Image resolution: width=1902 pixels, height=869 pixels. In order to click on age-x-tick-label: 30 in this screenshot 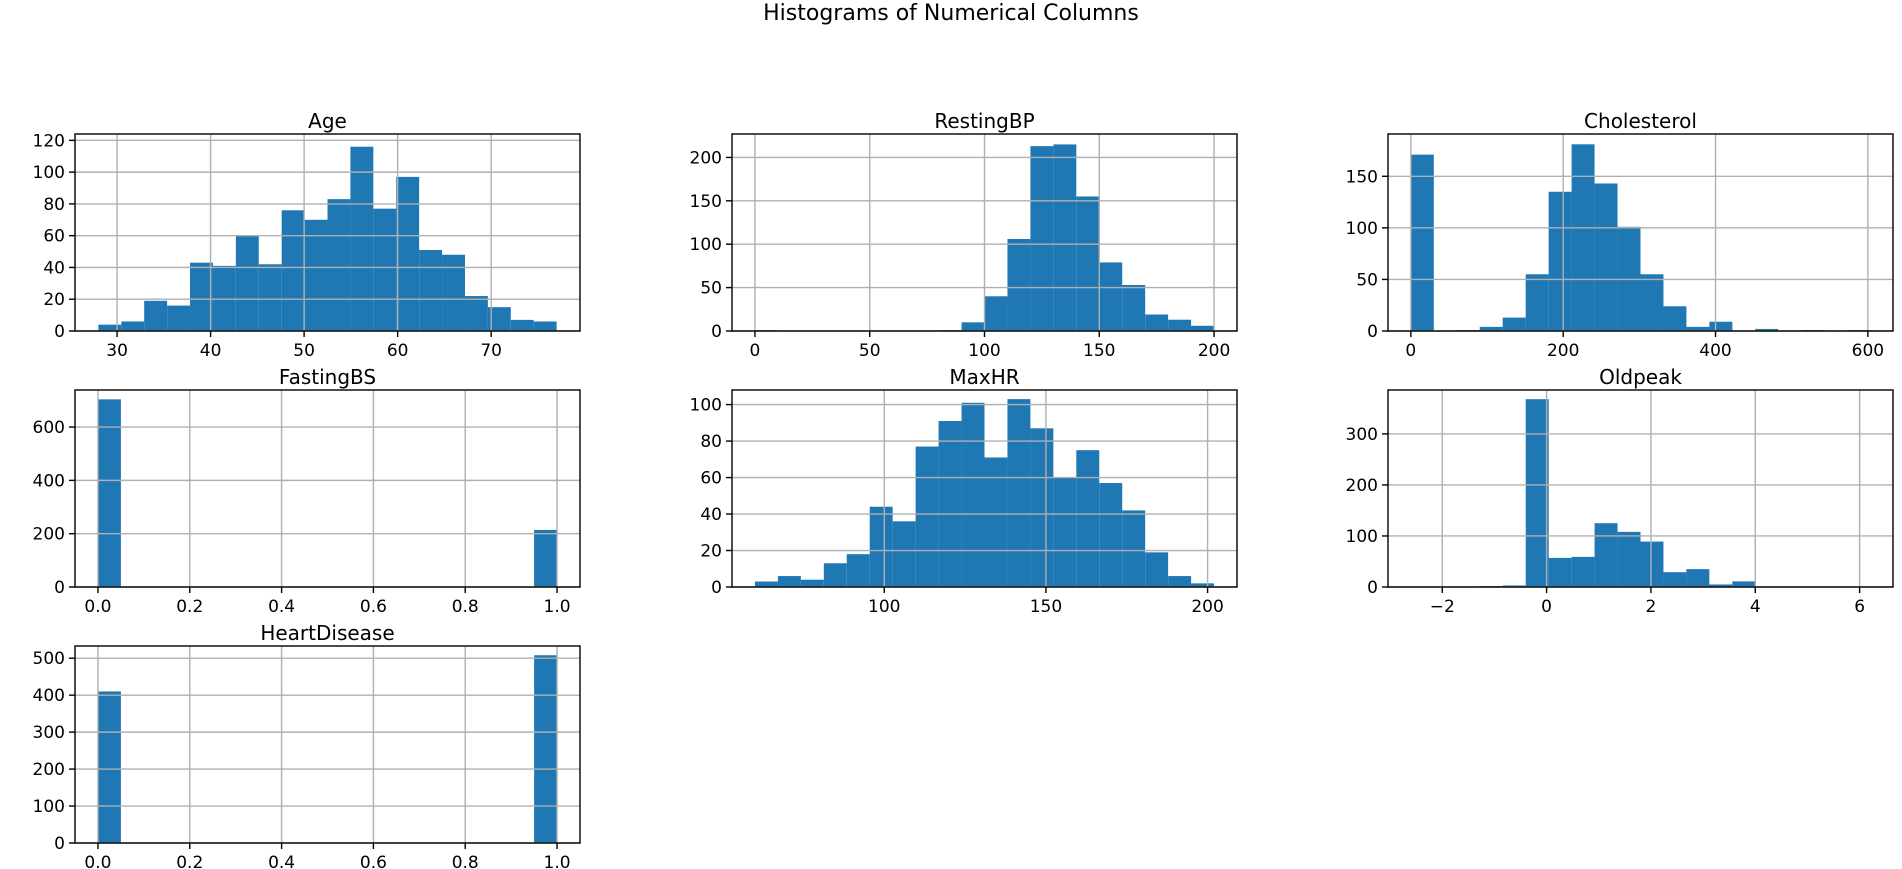, I will do `click(117, 351)`.